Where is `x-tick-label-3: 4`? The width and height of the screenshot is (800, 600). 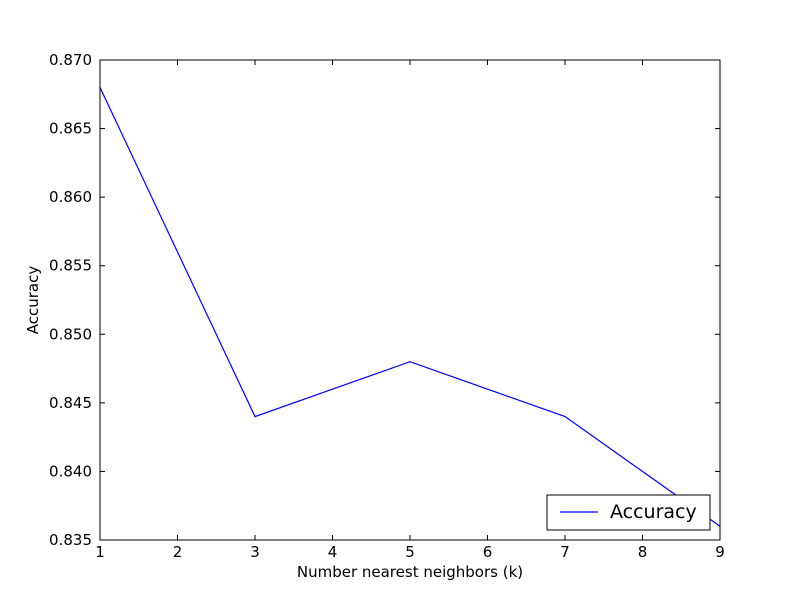
x-tick-label-3: 4 is located at coordinates (333, 552).